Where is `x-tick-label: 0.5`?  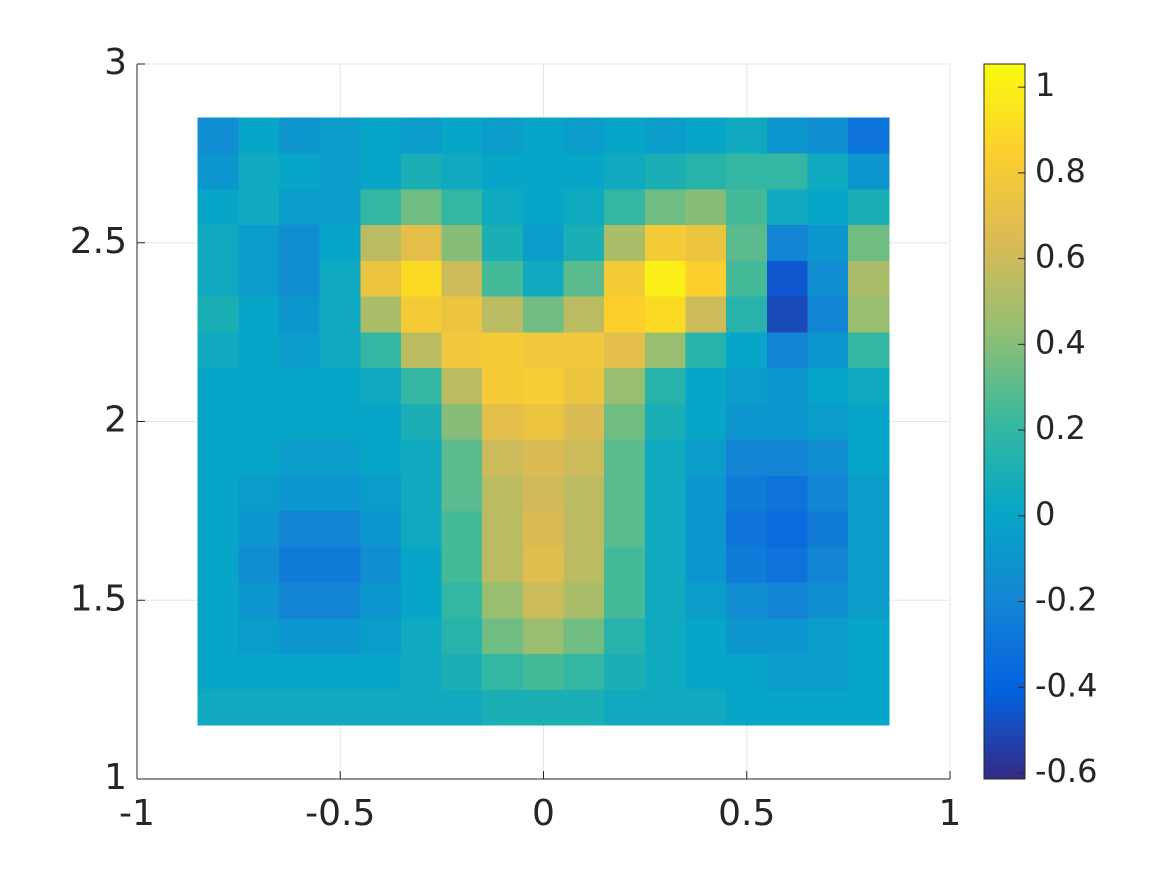
x-tick-label: 0.5 is located at coordinates (746, 813).